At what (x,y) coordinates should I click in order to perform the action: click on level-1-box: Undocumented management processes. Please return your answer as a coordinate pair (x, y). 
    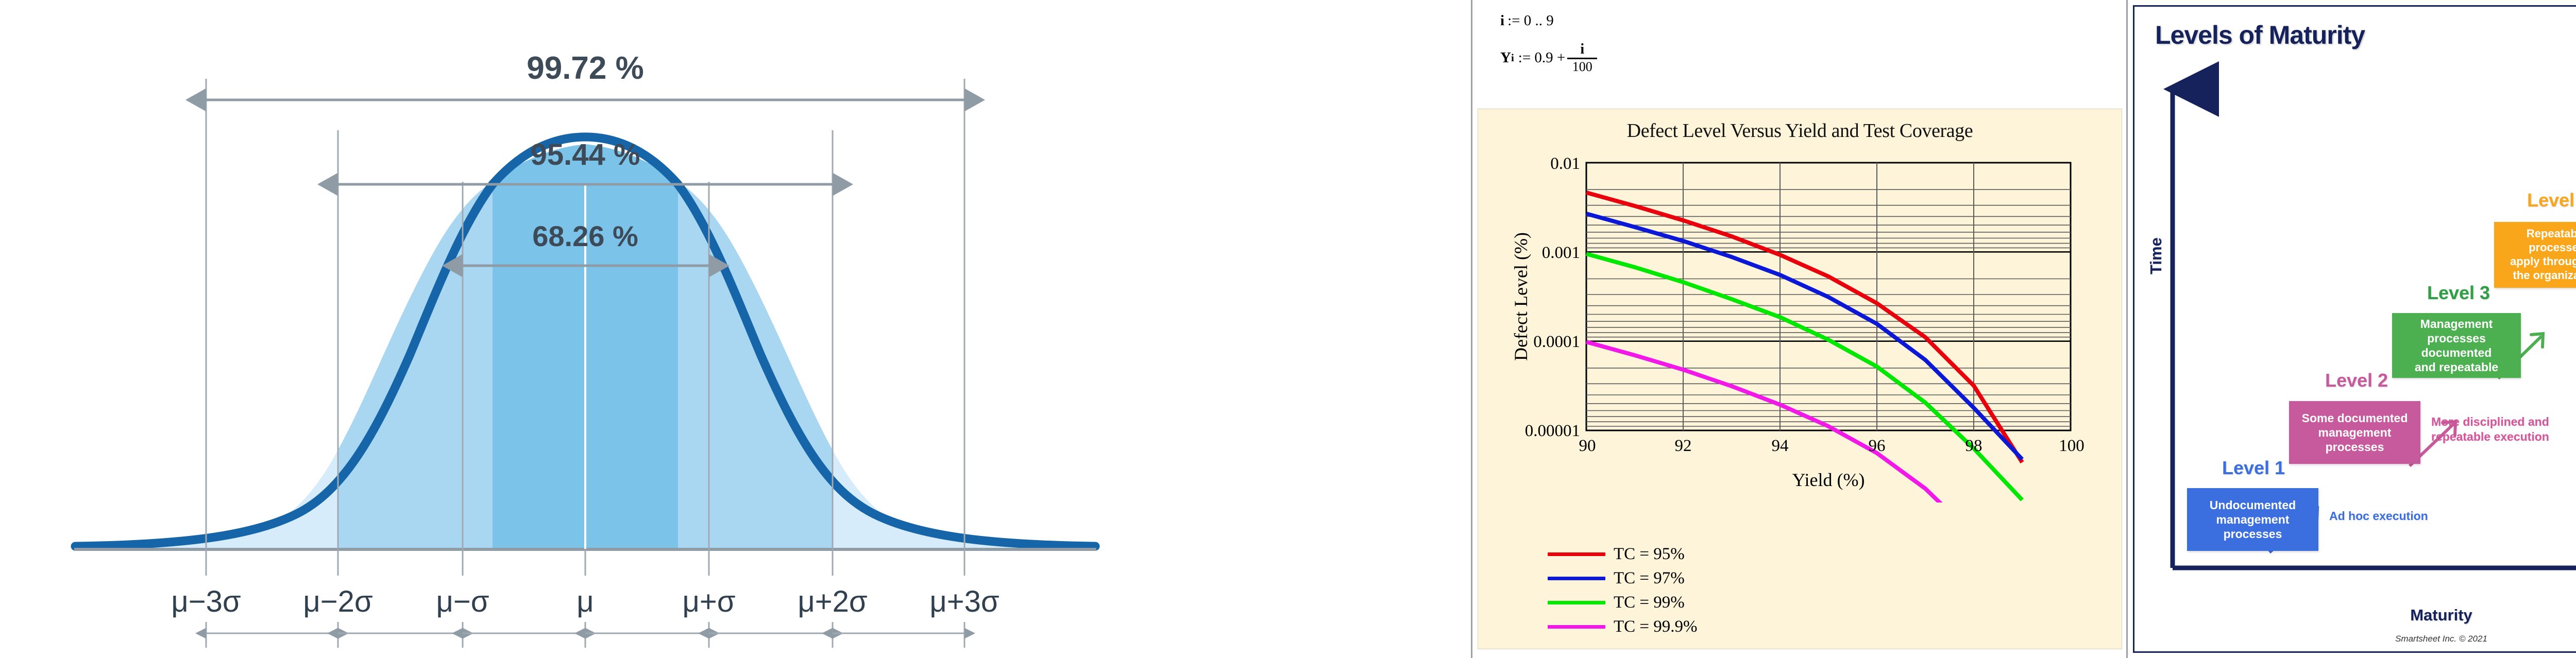
    Looking at the image, I should click on (2252, 519).